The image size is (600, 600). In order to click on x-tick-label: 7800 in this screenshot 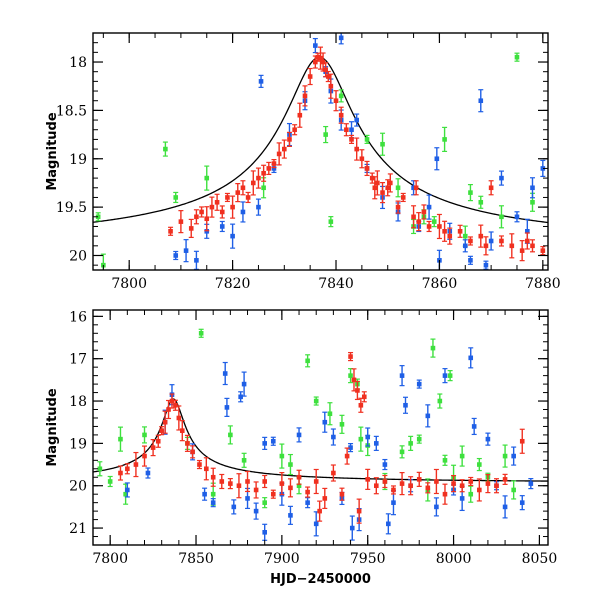, I will do `click(129, 284)`.